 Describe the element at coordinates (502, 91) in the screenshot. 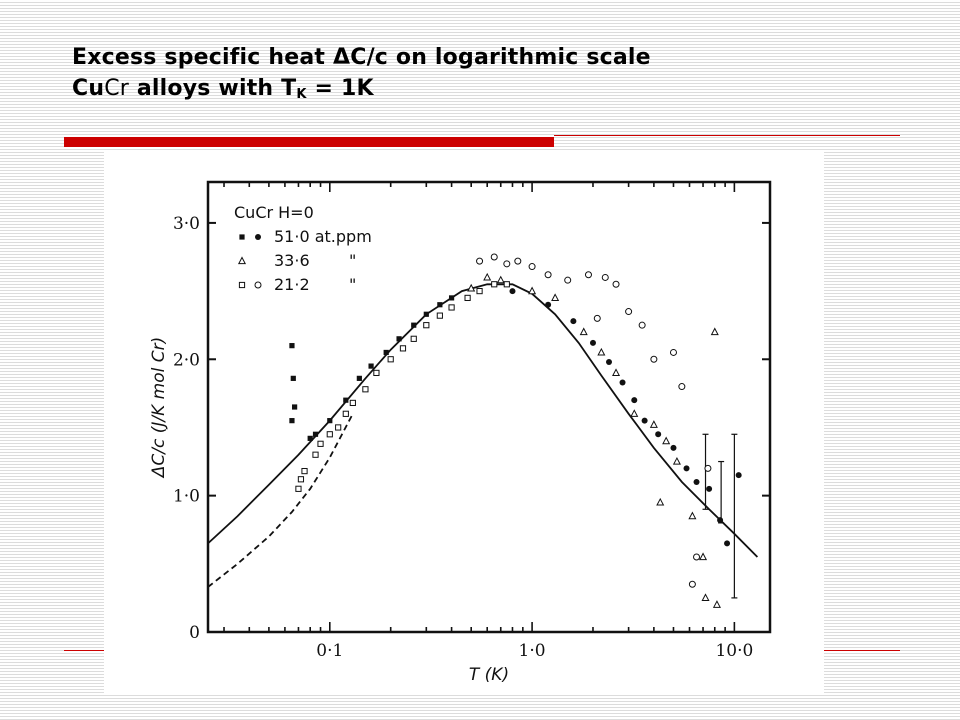

I see `title-line-2: CuCr alloys with TK = 1K` at that location.